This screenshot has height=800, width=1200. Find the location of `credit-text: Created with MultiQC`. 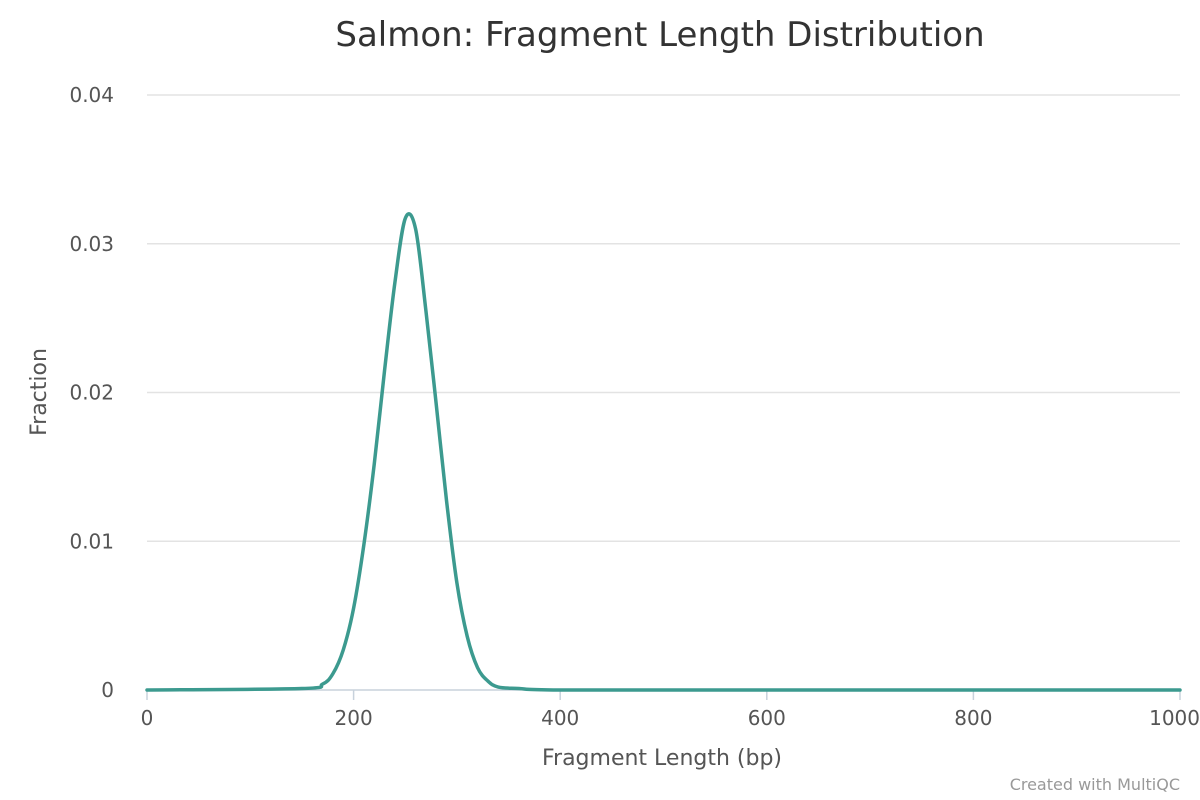

credit-text: Created with MultiQC is located at coordinates (1095, 784).